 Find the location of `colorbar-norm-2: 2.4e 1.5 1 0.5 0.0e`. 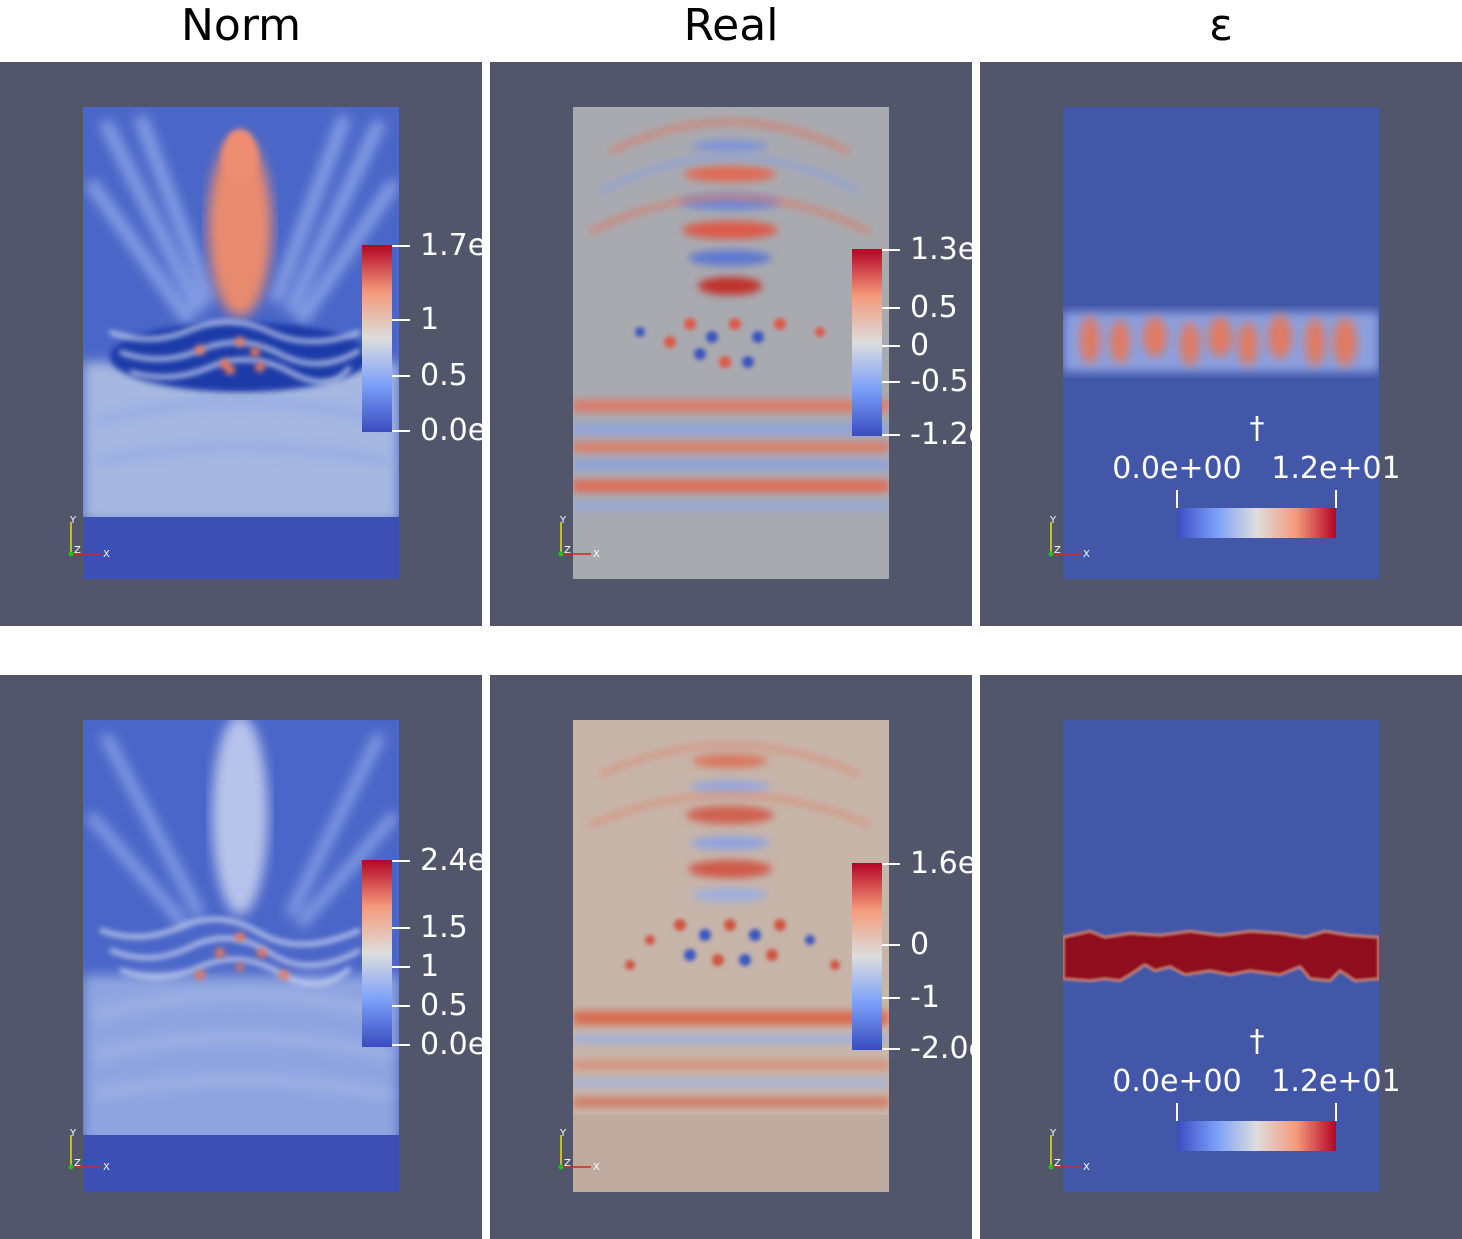

colorbar-norm-2: 2.4e 1.5 1 0.5 0.0e is located at coordinates (422, 952).